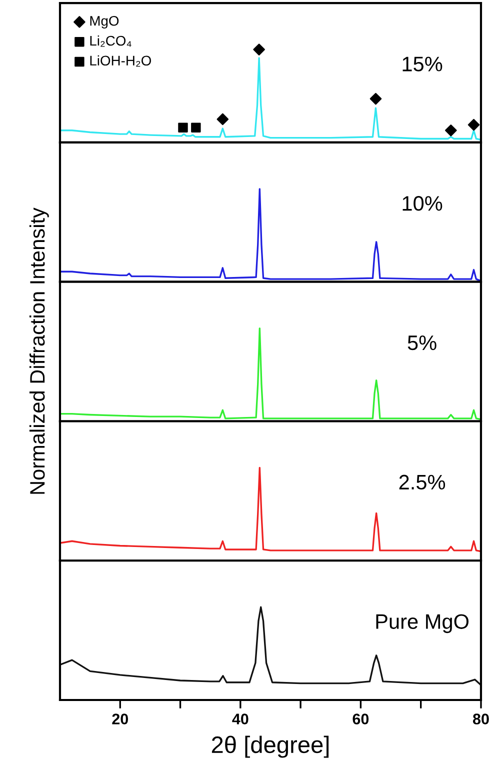  Describe the element at coordinates (422, 624) in the screenshot. I see `annotation: Pure MgO` at that location.